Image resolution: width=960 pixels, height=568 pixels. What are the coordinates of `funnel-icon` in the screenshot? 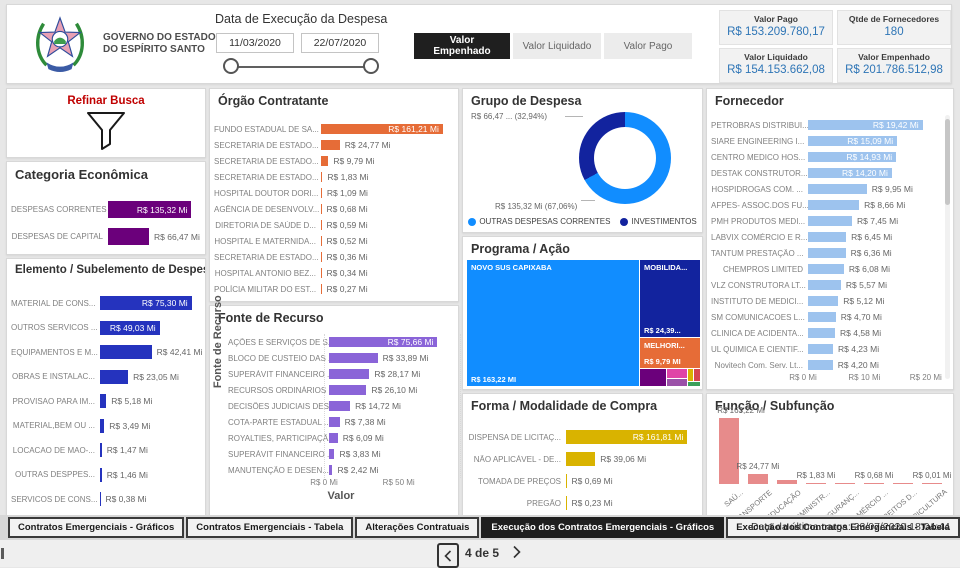 It's located at (106, 131).